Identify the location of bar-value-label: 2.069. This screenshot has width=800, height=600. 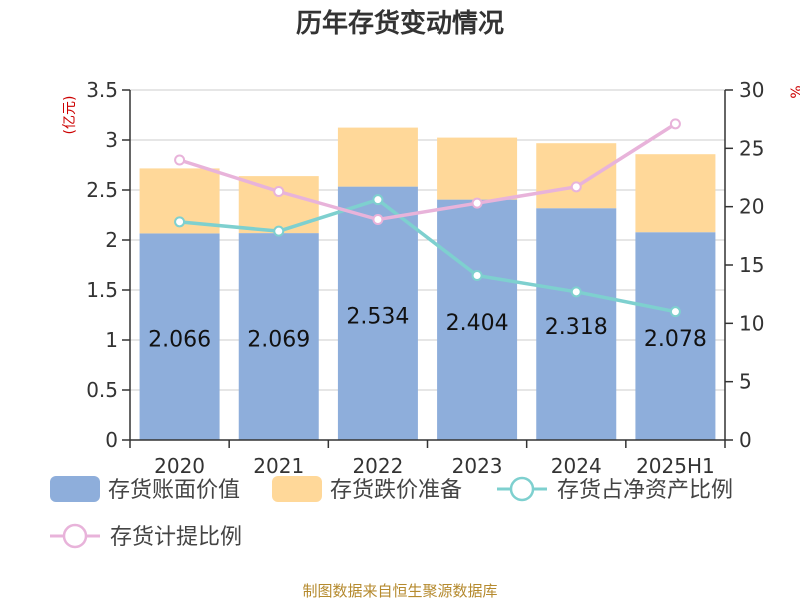
(278, 340).